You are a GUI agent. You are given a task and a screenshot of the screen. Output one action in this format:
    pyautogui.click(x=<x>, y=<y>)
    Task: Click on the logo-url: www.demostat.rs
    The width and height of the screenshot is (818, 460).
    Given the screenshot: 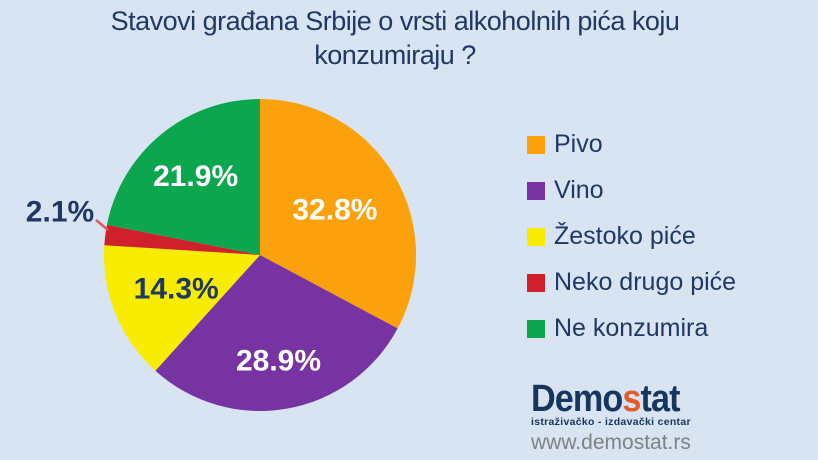 What is the action you would take?
    pyautogui.click(x=611, y=442)
    